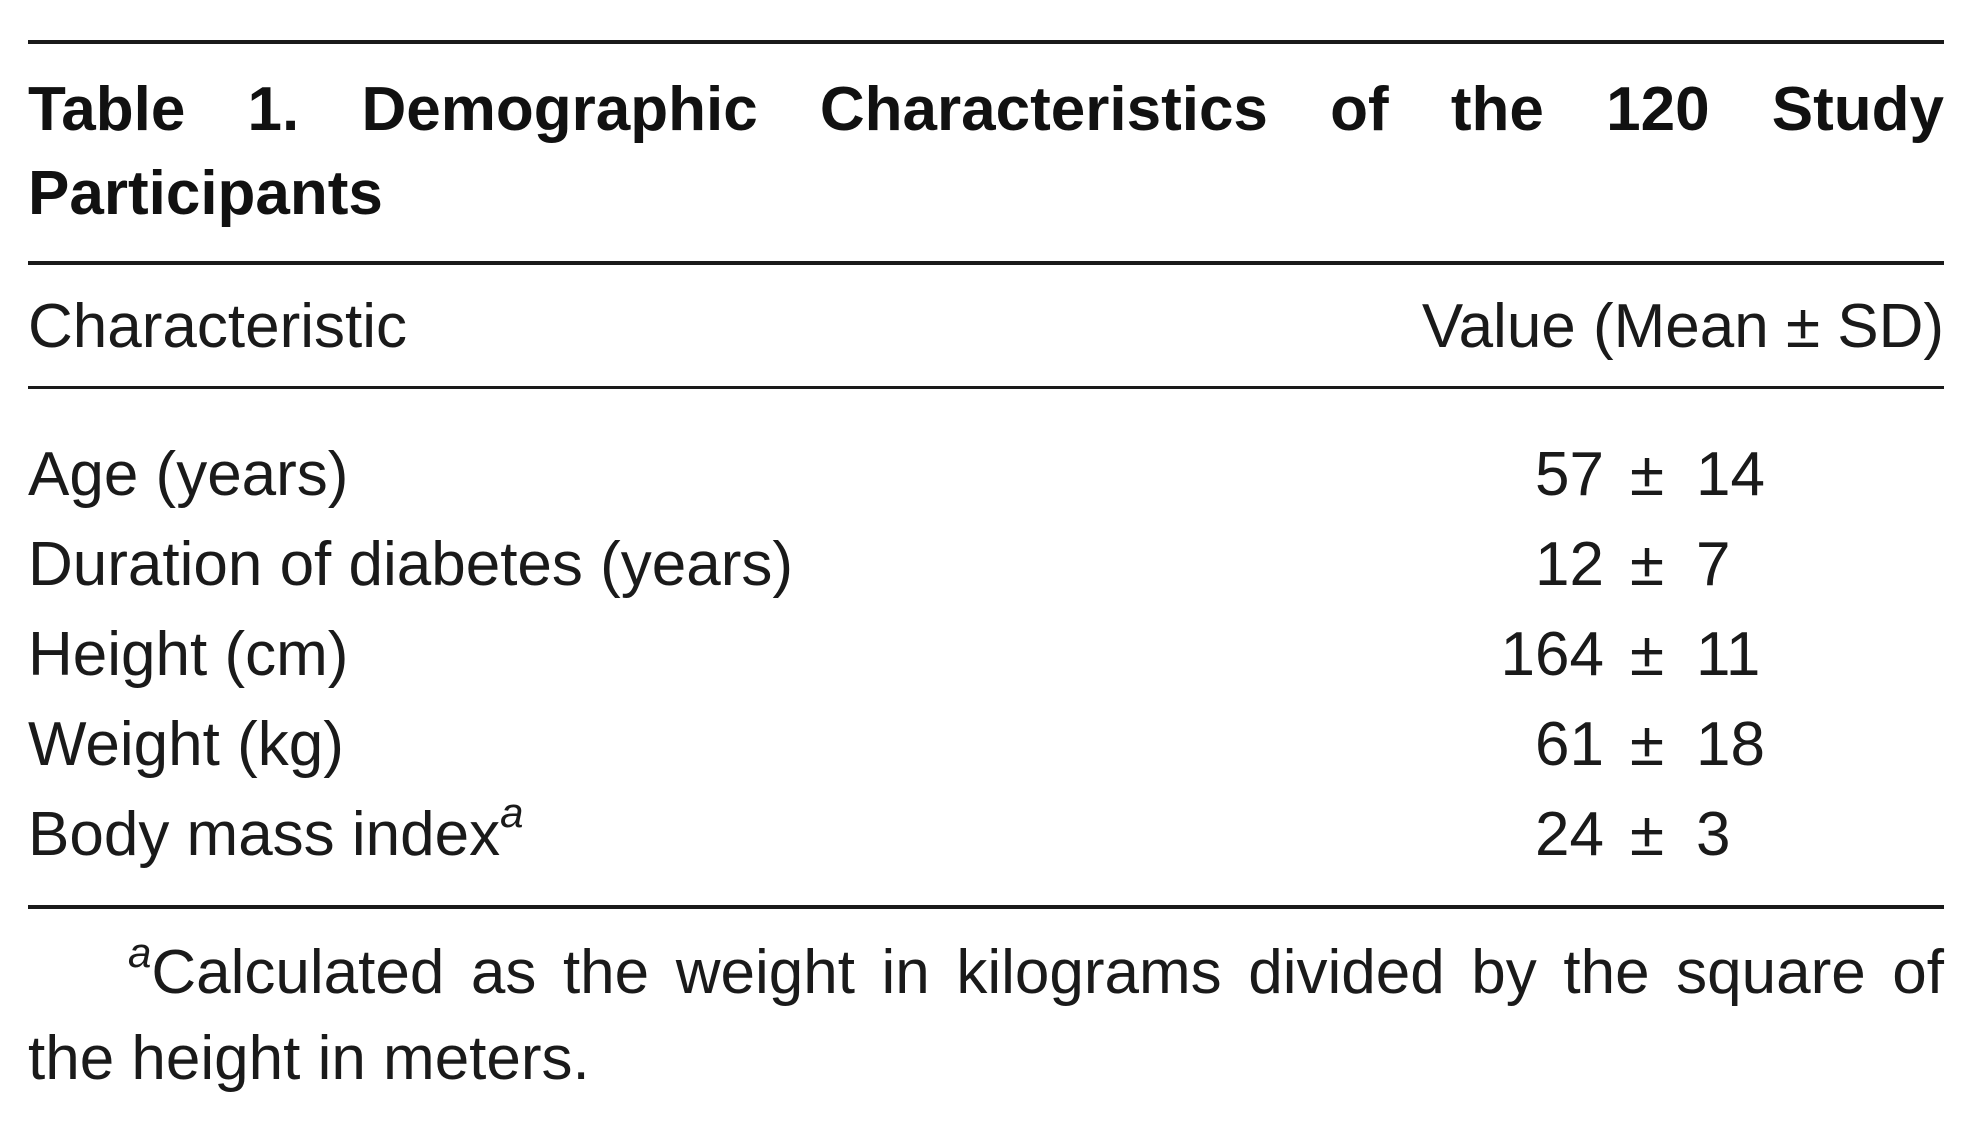  I want to click on table-top-rule, so click(986, 42).